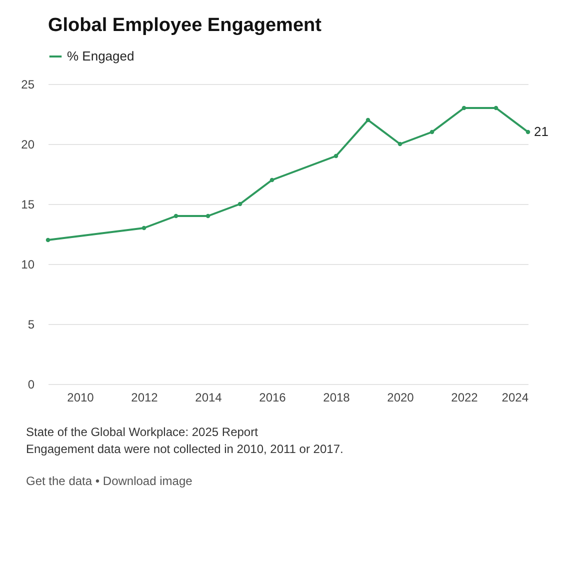 This screenshot has width=566, height=562. I want to click on x-tick-label: 2022, so click(464, 397).